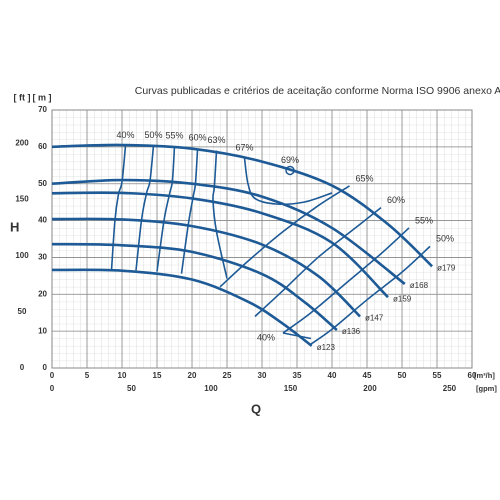  Describe the element at coordinates (42, 293) in the screenshot. I see `y-tick-label: 20` at that location.